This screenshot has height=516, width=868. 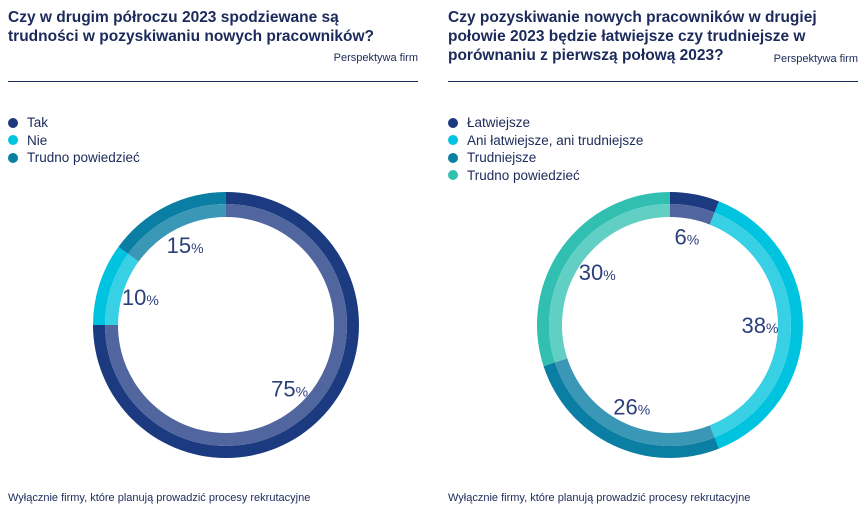 What do you see at coordinates (38, 122) in the screenshot?
I see `legend-label: Tak` at bounding box center [38, 122].